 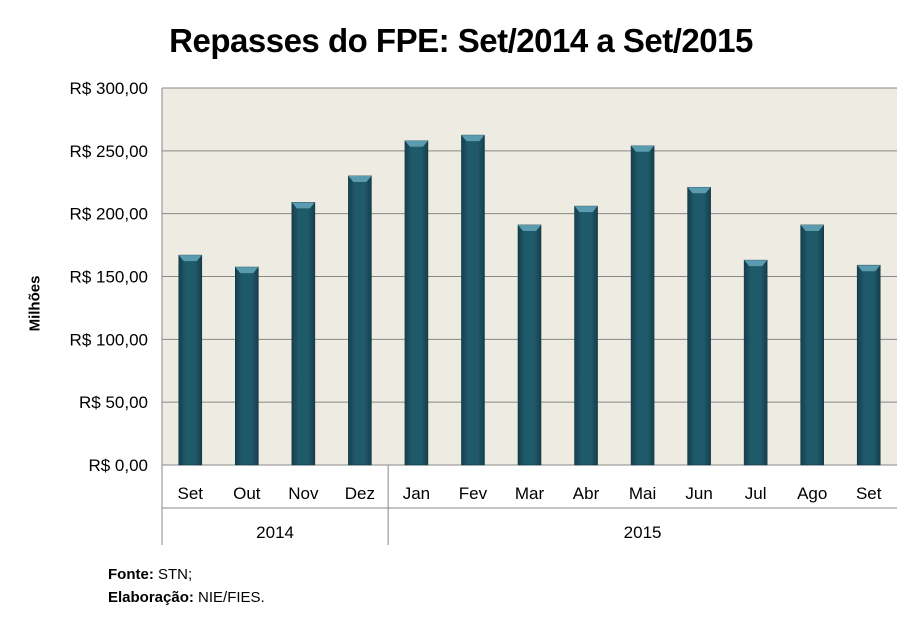 I want to click on year-group-label: 2015, so click(x=643, y=532).